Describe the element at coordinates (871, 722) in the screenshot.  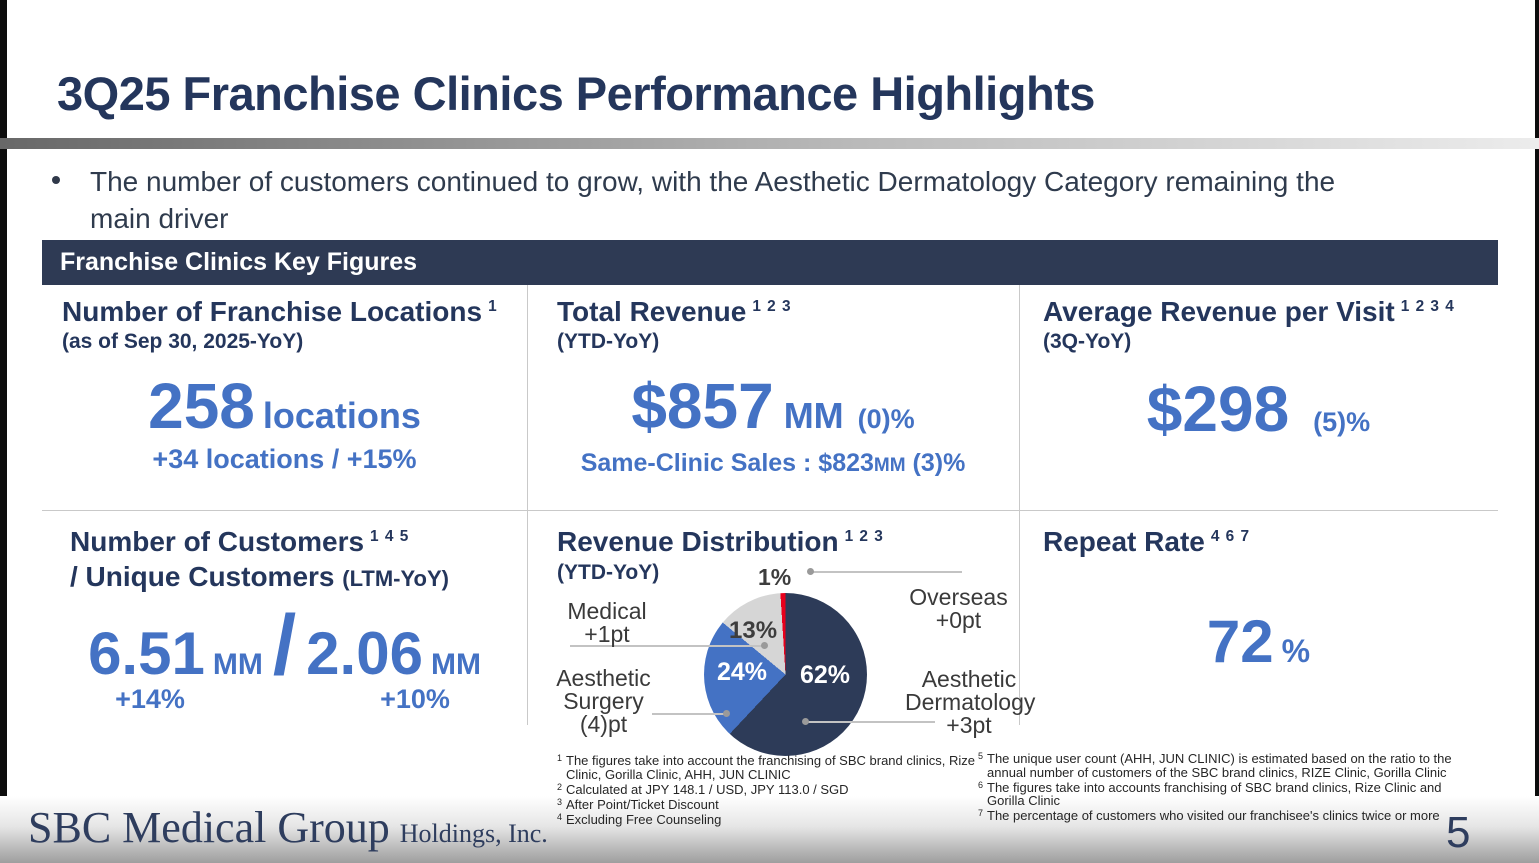
I see `leader-line-dermatology` at that location.